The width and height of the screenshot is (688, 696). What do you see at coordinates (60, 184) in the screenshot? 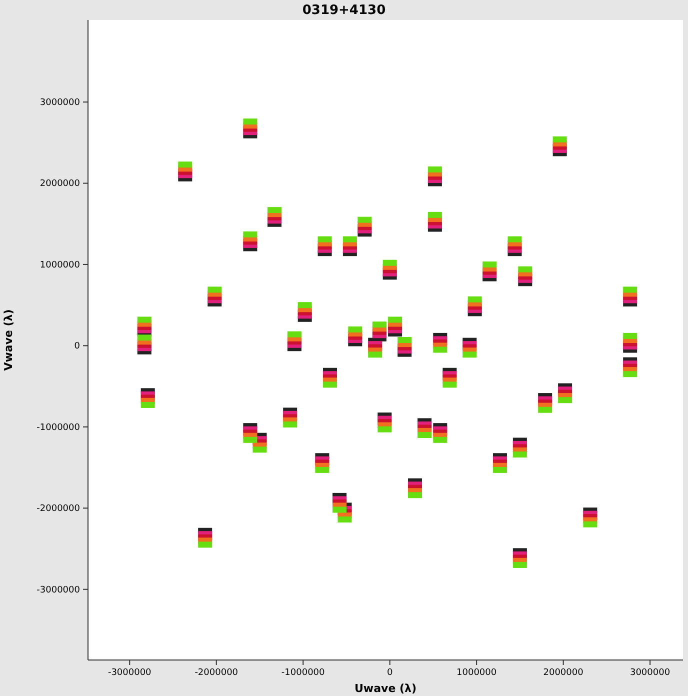
I see `y-tick-label: 2000000` at bounding box center [60, 184].